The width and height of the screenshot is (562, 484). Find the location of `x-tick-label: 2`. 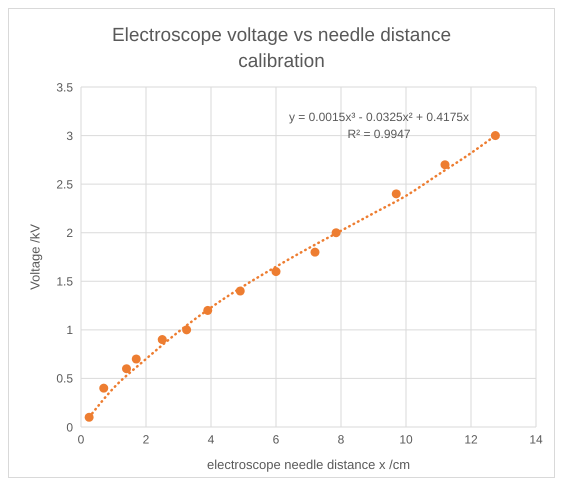

x-tick-label: 2 is located at coordinates (146, 439).